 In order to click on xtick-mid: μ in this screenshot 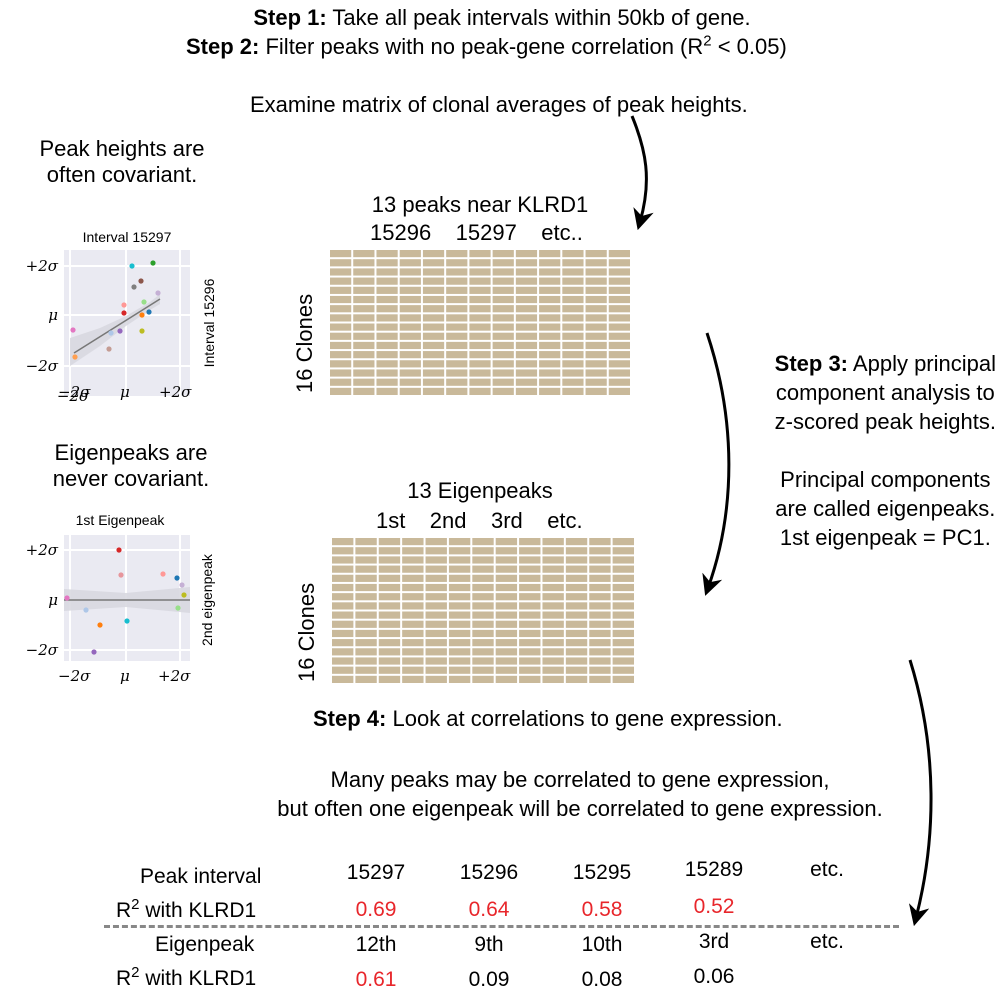, I will do `click(125, 676)`.